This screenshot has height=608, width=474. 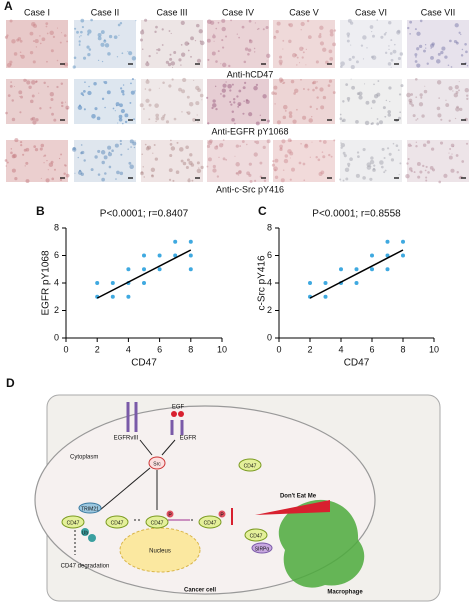 I want to click on caption: Anti-EGFR pY1068, so click(x=249, y=131).